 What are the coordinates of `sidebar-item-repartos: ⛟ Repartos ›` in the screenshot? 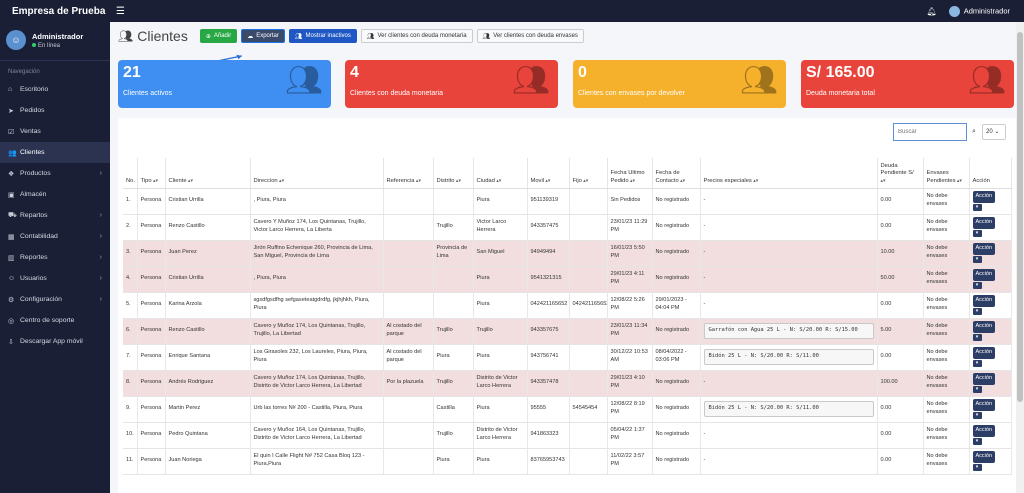 It's located at (55, 215).